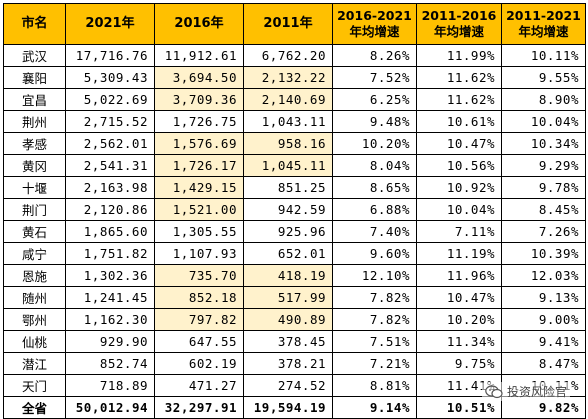 The width and height of the screenshot is (588, 419). What do you see at coordinates (110, 275) in the screenshot?
I see `cell-y2021: 1,302.36` at bounding box center [110, 275].